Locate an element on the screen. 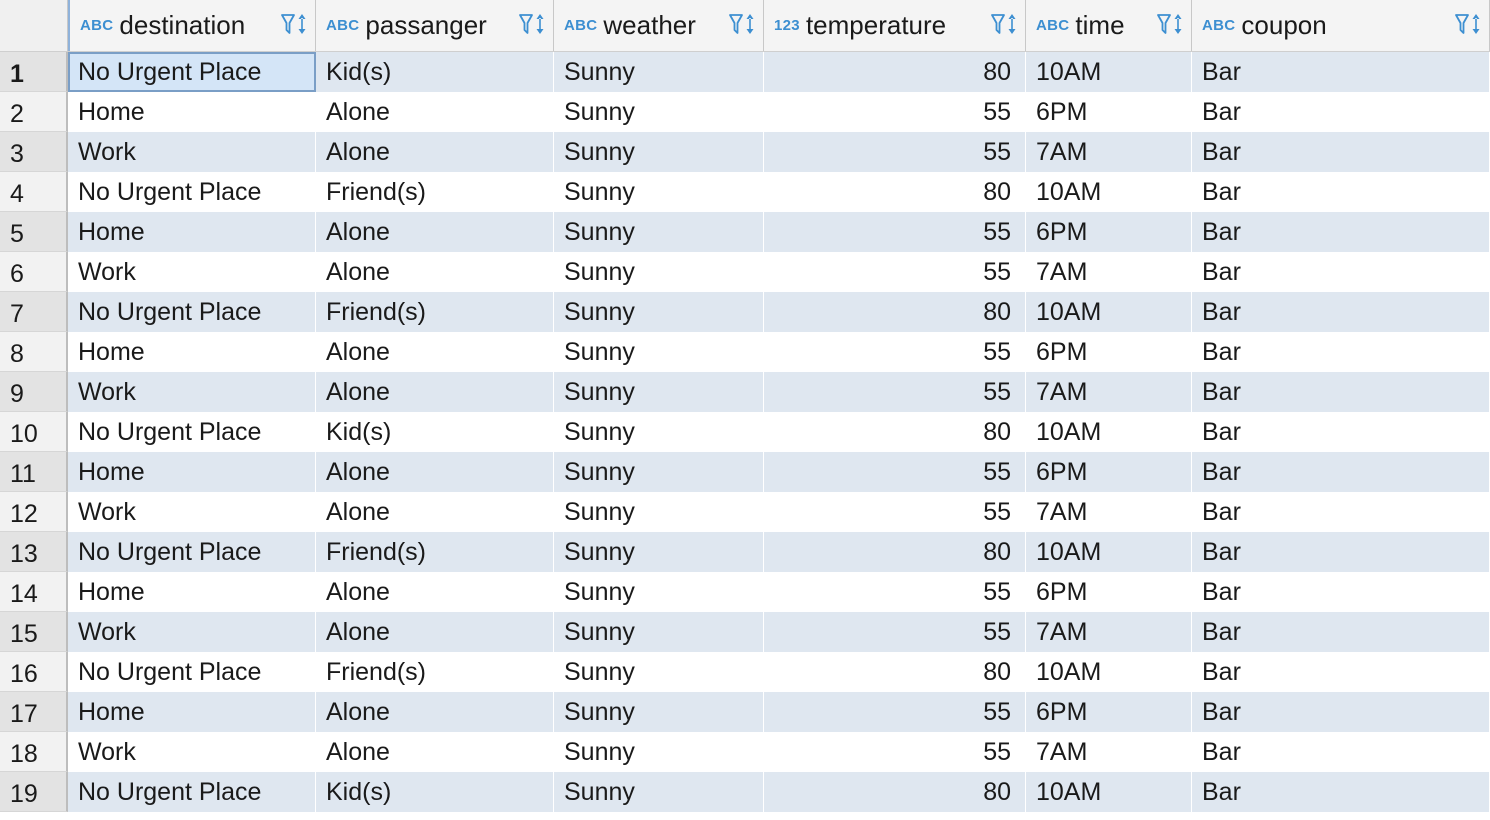  table-row: 11 Home Alone Sunny 55 6PM Bar is located at coordinates (745, 472).